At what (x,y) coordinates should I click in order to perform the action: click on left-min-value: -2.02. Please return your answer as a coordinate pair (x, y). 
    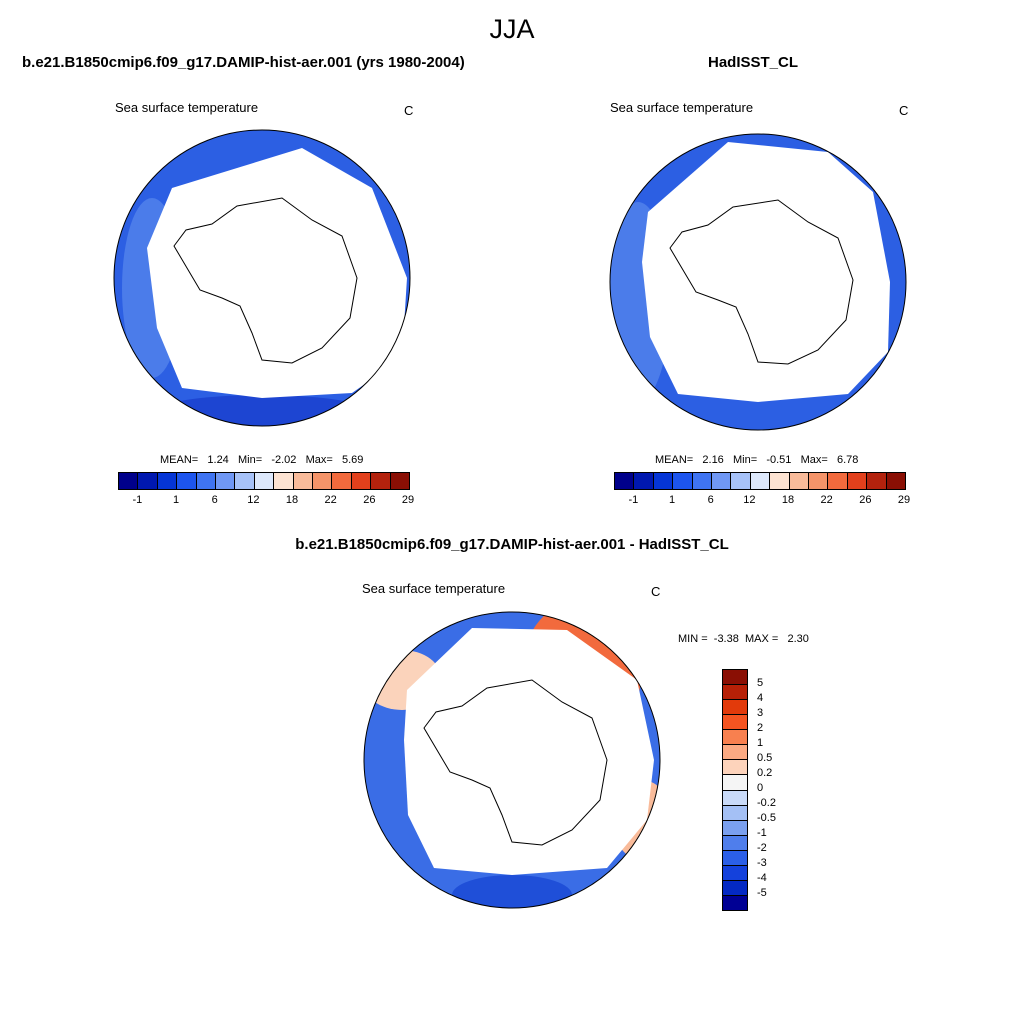
    Looking at the image, I should click on (284, 460).